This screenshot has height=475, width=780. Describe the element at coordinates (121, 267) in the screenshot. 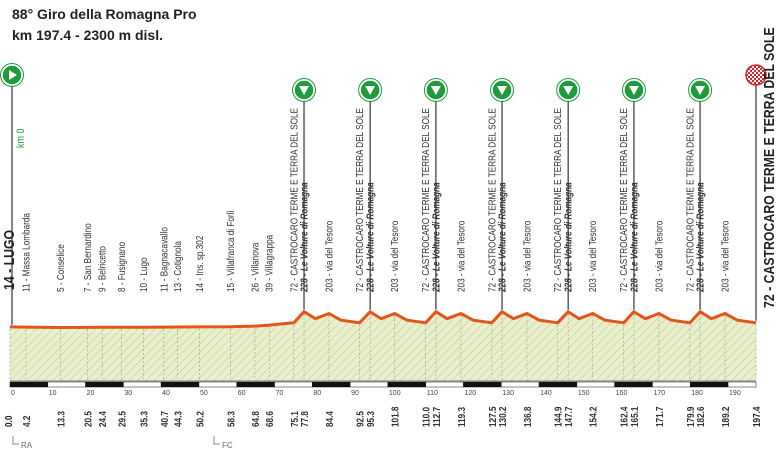

I see `waypoint-label: 8 - Fusignano` at that location.